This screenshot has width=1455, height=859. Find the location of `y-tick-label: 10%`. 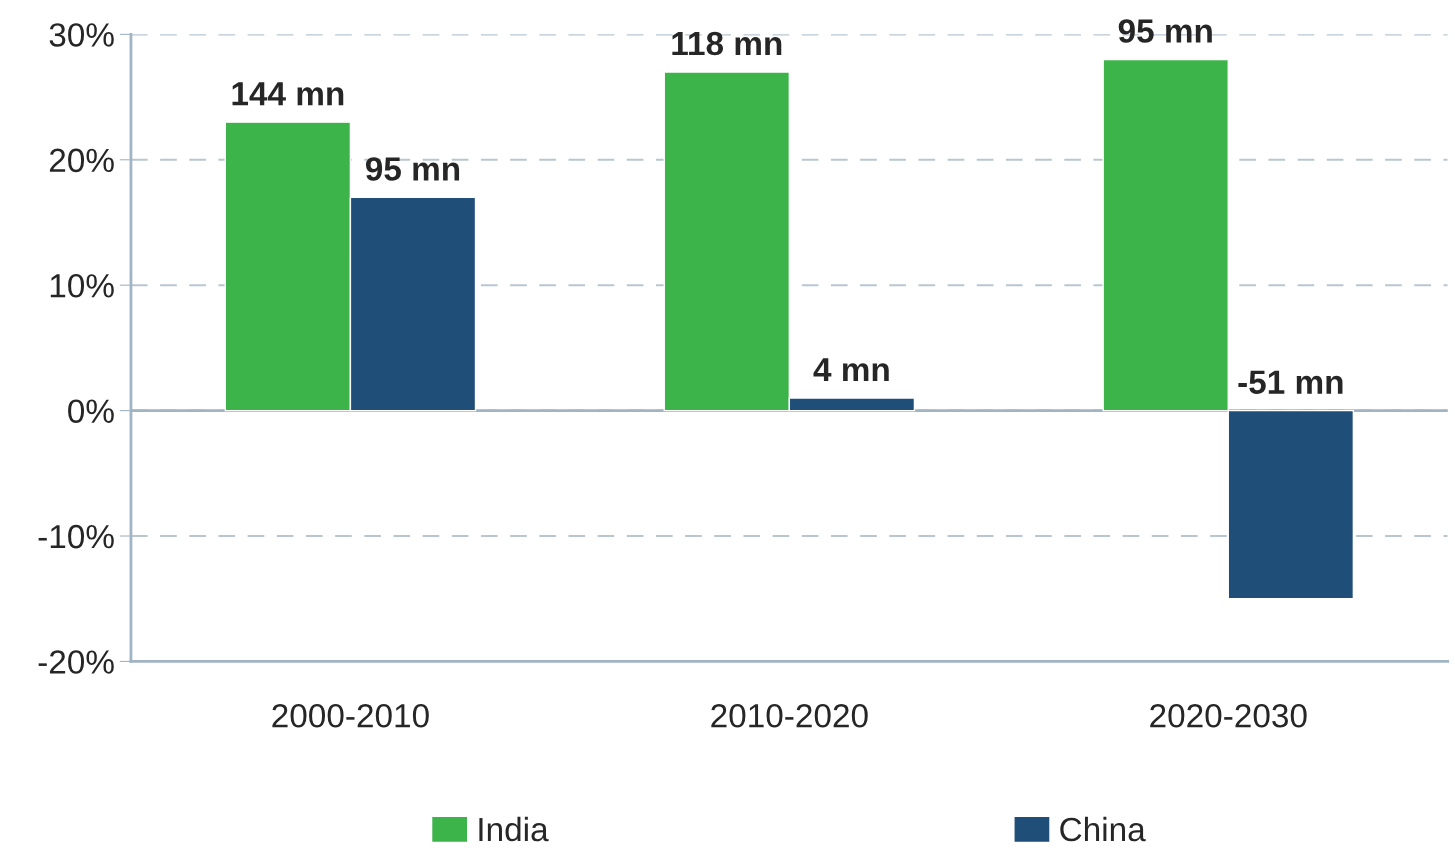

y-tick-label: 10% is located at coordinates (82, 285).